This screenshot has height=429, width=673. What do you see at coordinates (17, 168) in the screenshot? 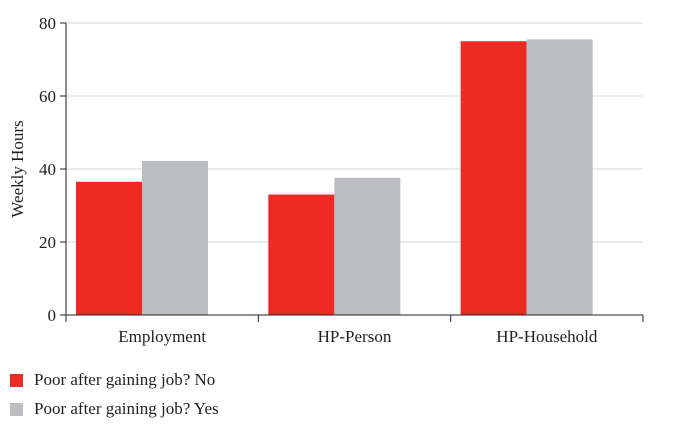
I see `y-axis-label: Weekly Hours` at bounding box center [17, 168].